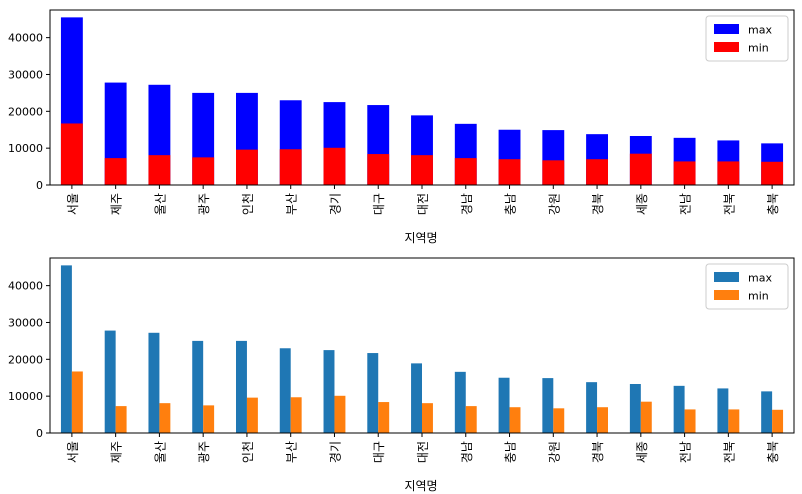 The height and width of the screenshot is (494, 802). I want to click on bottom-xtick-label-15: 전북, so click(729, 452).